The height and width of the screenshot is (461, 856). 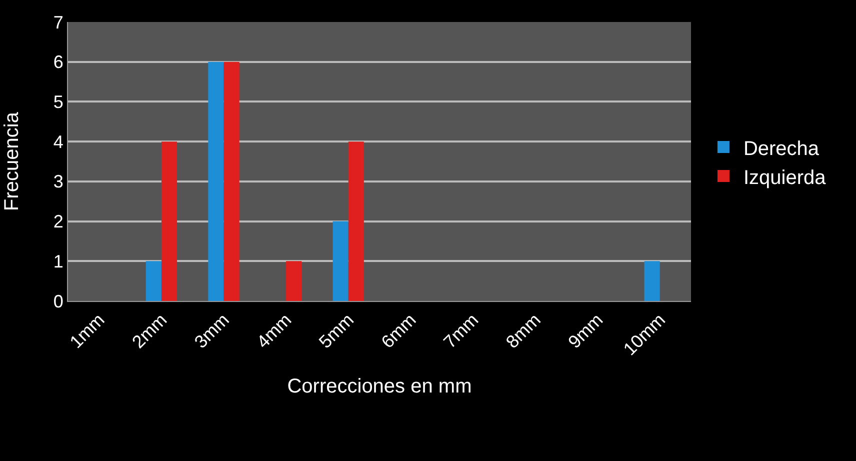 What do you see at coordinates (781, 149) in the screenshot?
I see `legend-label: Derecha` at bounding box center [781, 149].